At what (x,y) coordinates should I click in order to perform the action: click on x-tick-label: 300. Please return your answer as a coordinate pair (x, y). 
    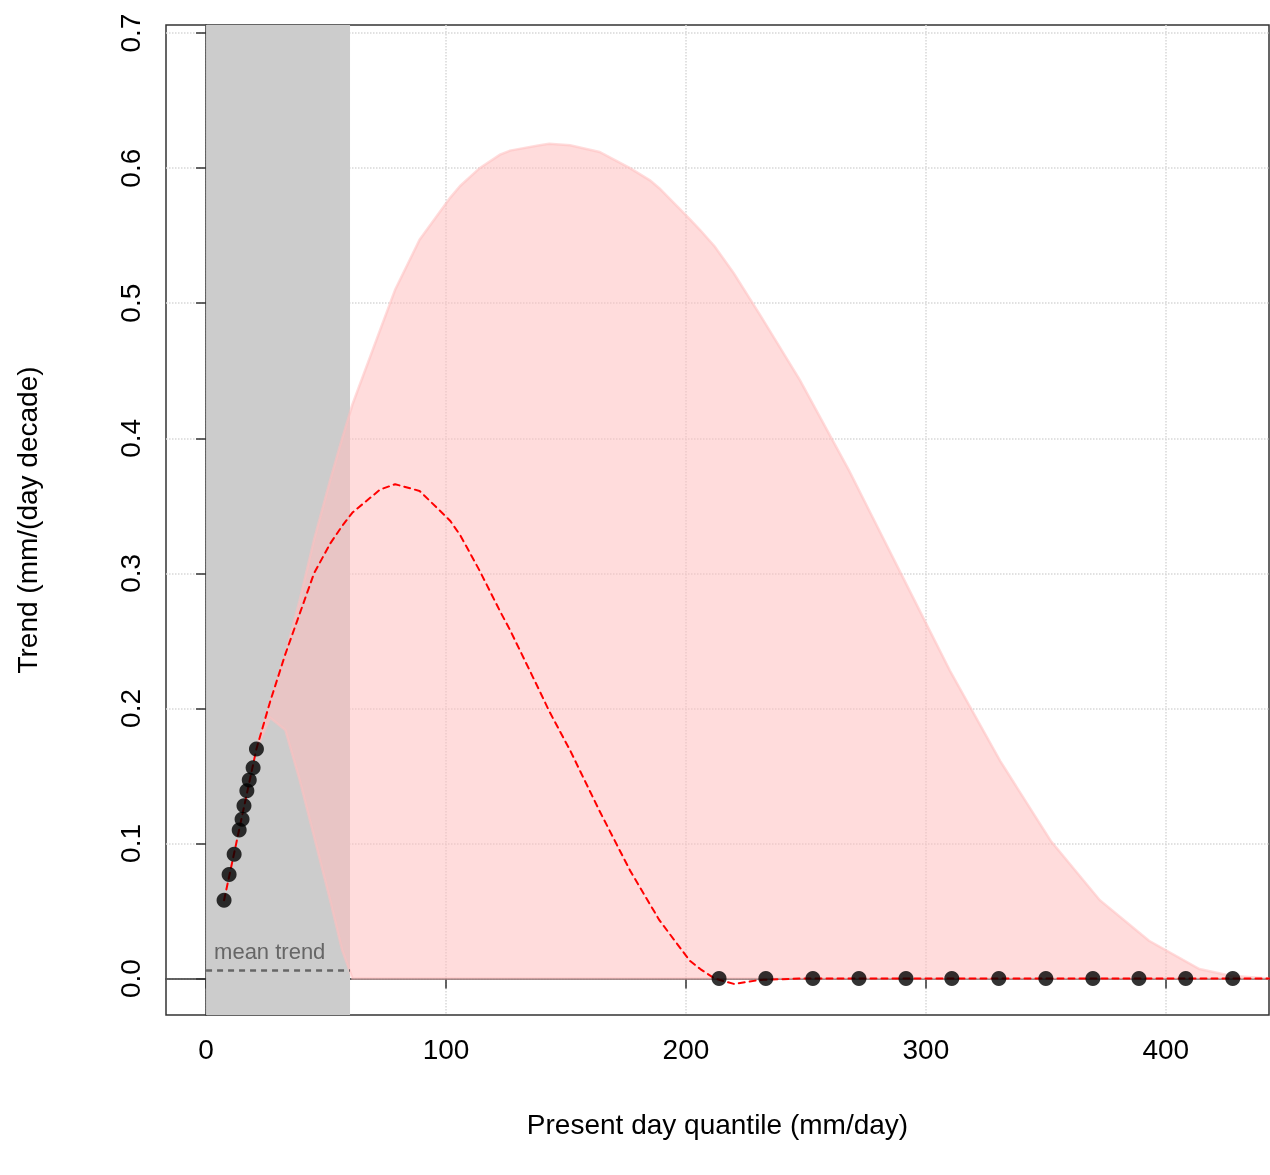
    Looking at the image, I should click on (926, 1049).